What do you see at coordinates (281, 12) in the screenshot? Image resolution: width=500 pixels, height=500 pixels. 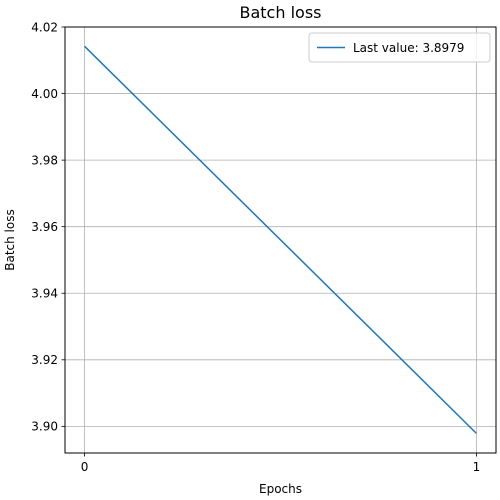 I see `chart-title: Batch loss` at bounding box center [281, 12].